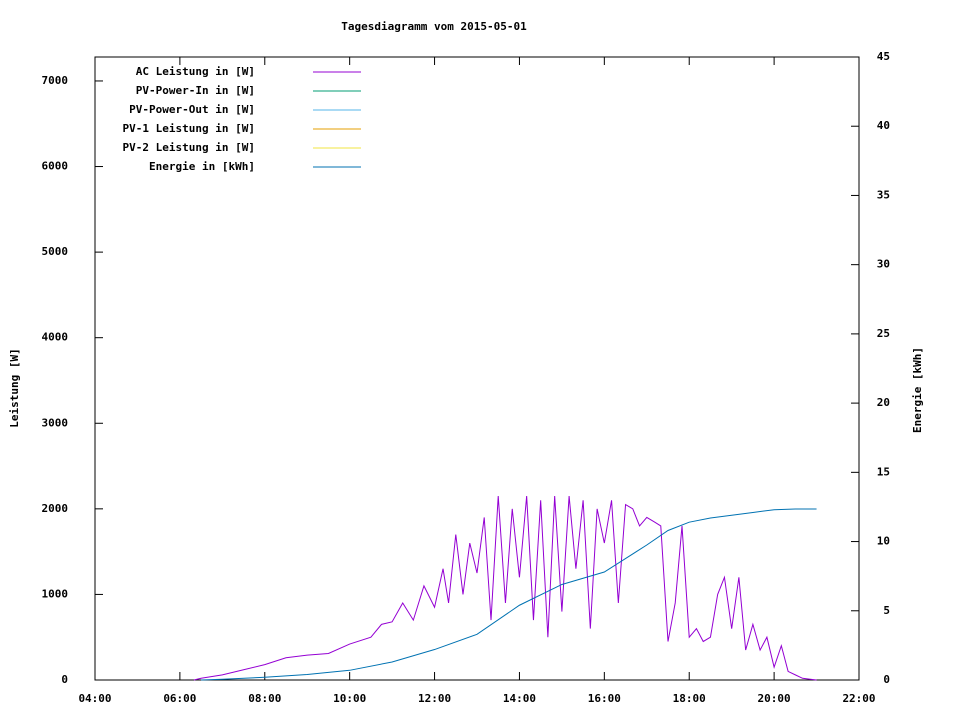 The image size is (960, 724). I want to click on legend-label: PV-Power-In in [W], so click(195, 90).